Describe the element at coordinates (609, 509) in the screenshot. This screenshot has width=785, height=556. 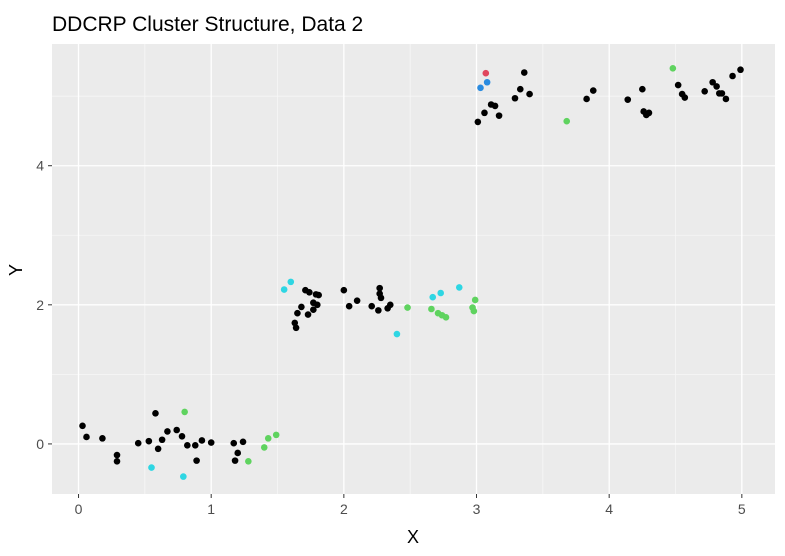
I see `x-tick-label: 4` at that location.